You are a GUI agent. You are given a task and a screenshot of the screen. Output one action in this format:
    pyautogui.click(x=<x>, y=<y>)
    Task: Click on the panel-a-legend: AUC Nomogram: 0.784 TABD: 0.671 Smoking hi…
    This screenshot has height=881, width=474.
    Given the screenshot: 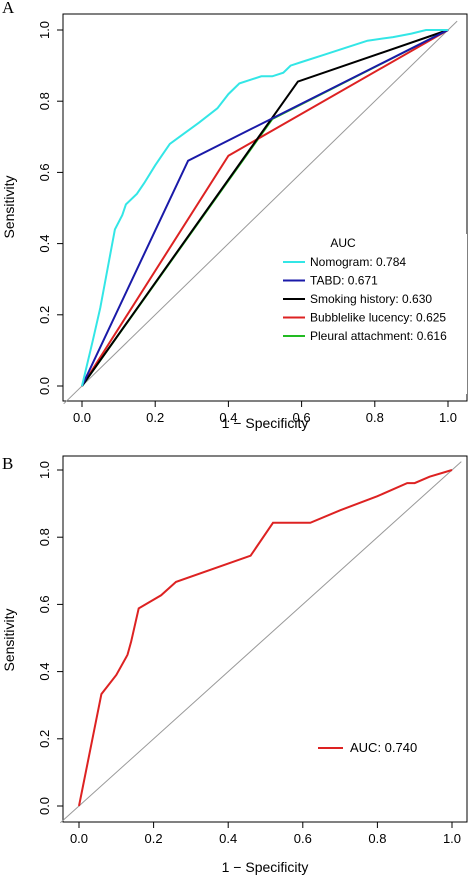 What is the action you would take?
    pyautogui.click(x=371, y=314)
    